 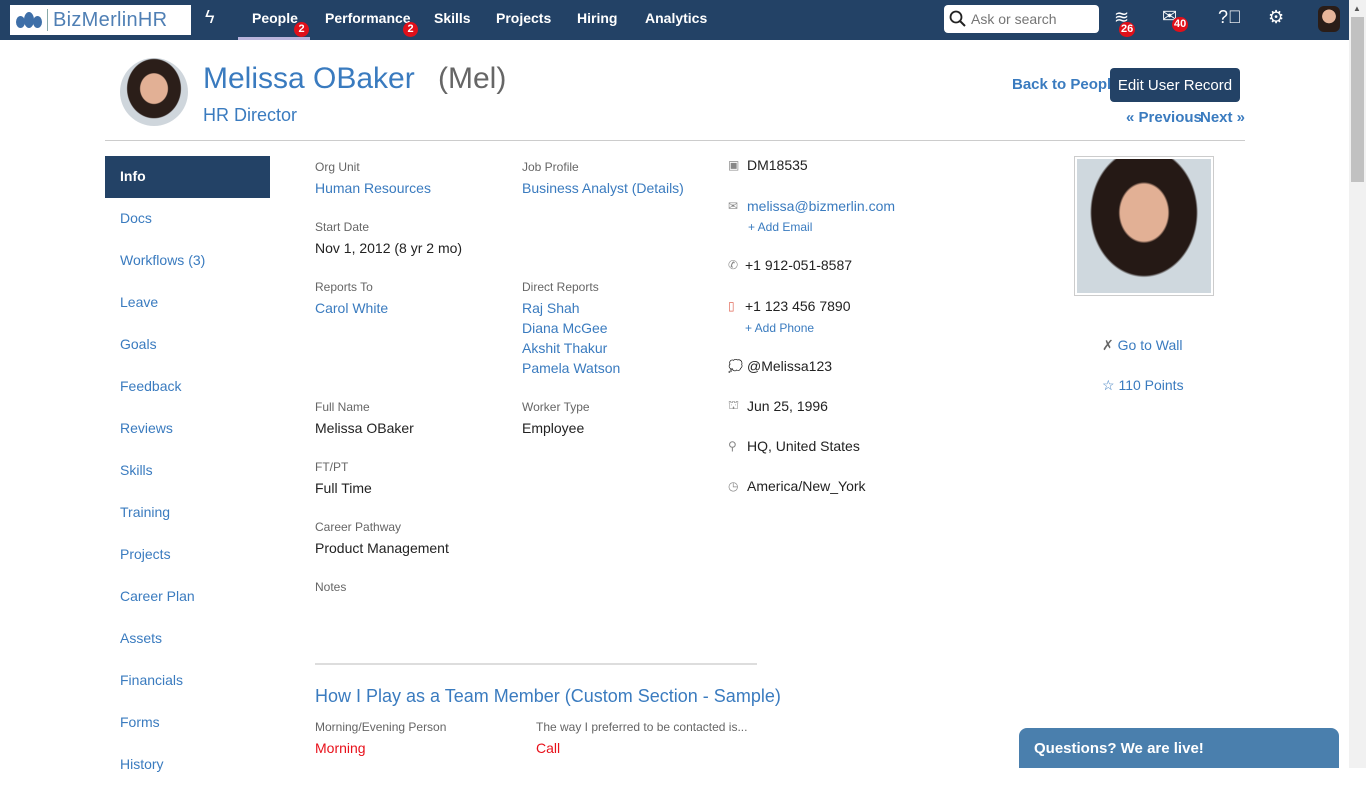 What do you see at coordinates (1230, 17) in the screenshot?
I see `help-icon: ?⃝` at bounding box center [1230, 17].